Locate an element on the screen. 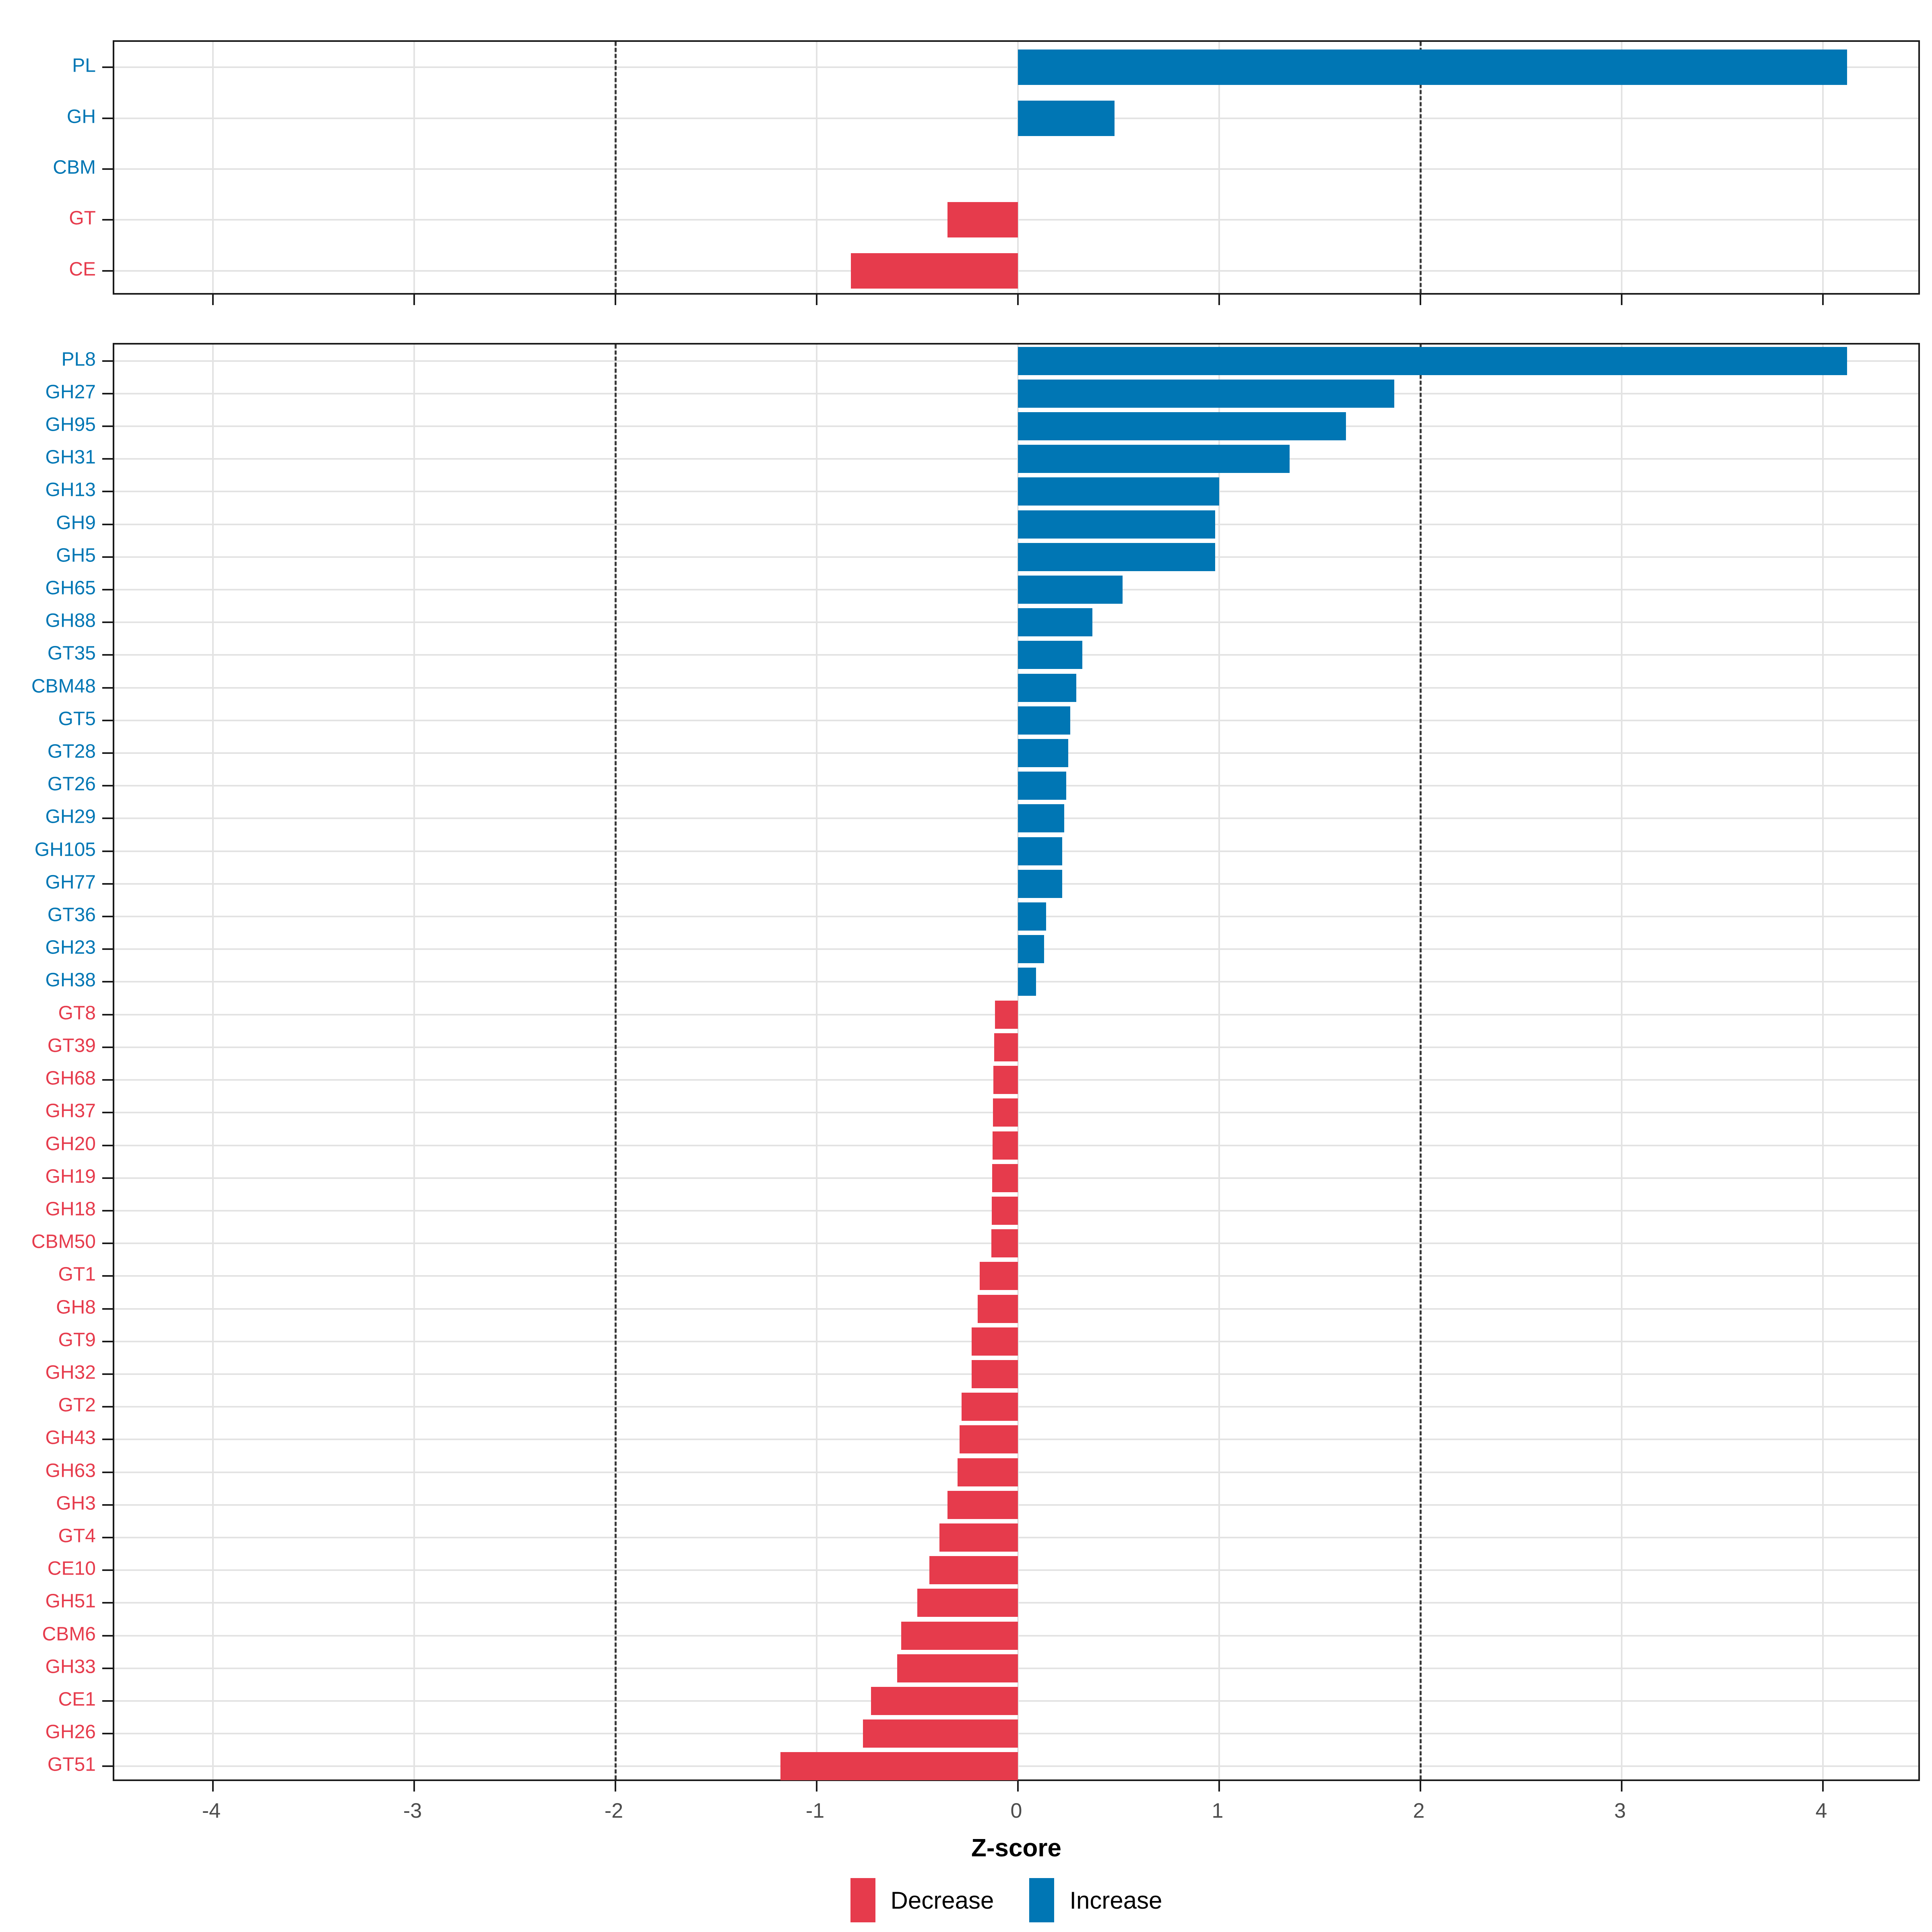  x-tick-label: -2 is located at coordinates (613, 1811).